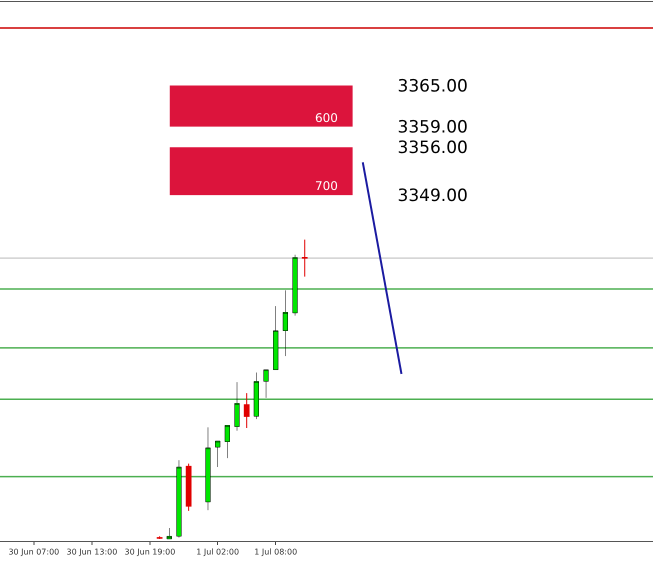 The width and height of the screenshot is (653, 561). What do you see at coordinates (326, 186) in the screenshot?
I see `band-label: 700` at bounding box center [326, 186].